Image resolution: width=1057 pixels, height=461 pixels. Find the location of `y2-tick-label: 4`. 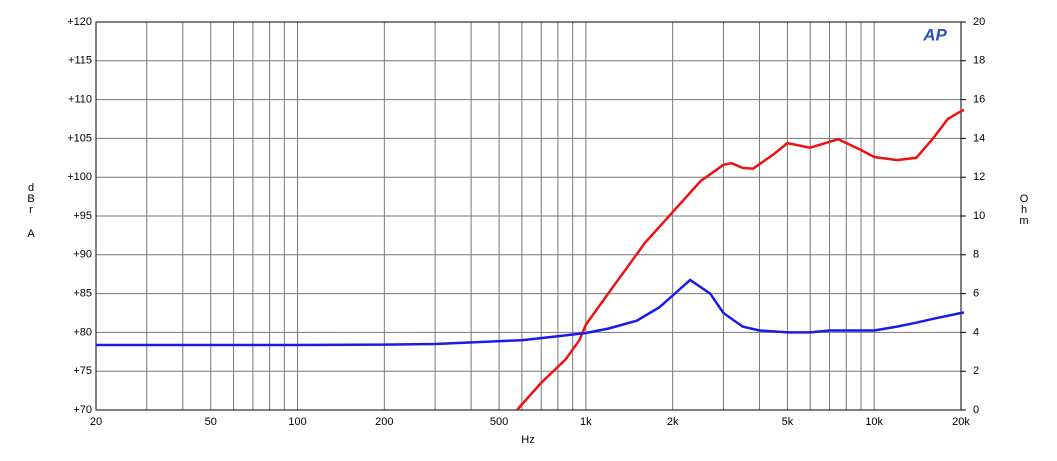

y2-tick-label: 4 is located at coordinates (976, 332).